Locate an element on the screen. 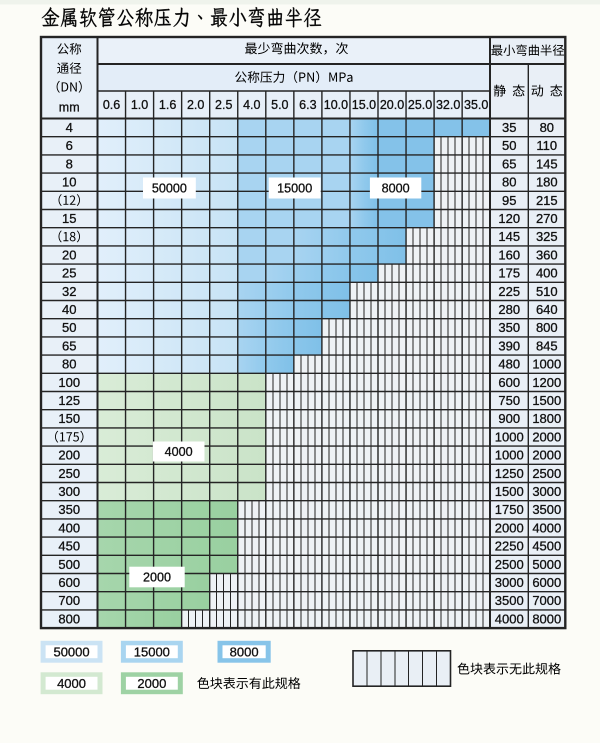 The image size is (600, 743). svg-text: 480 is located at coordinates (509, 364).